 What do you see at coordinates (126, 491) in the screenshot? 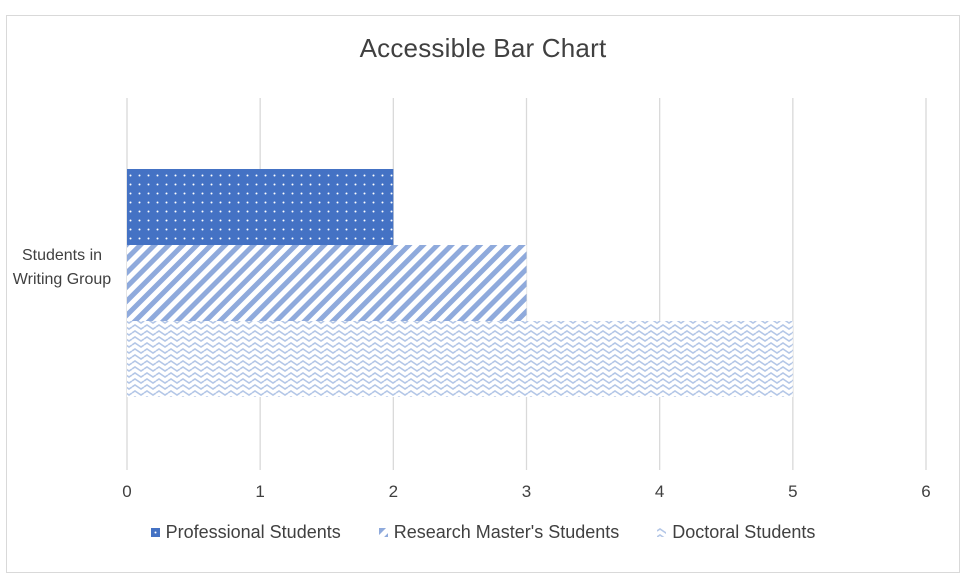
I see `x-tick-label: 0` at bounding box center [126, 491].